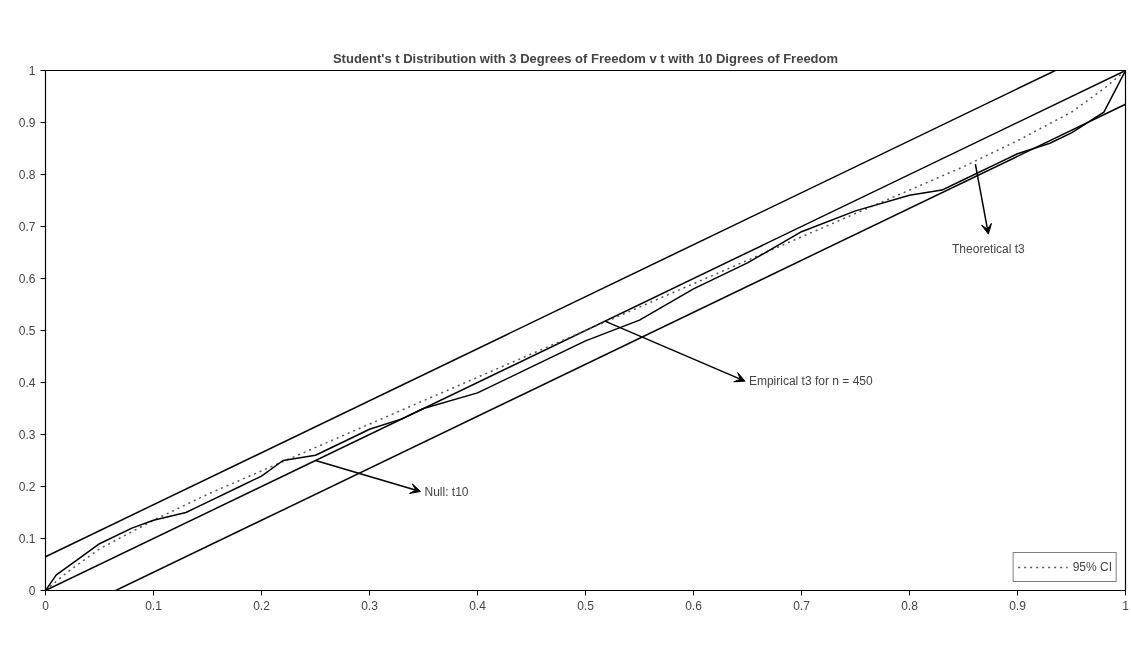 This screenshot has height=648, width=1131. What do you see at coordinates (27, 123) in the screenshot?
I see `y-tick-label: 0.9` at bounding box center [27, 123].